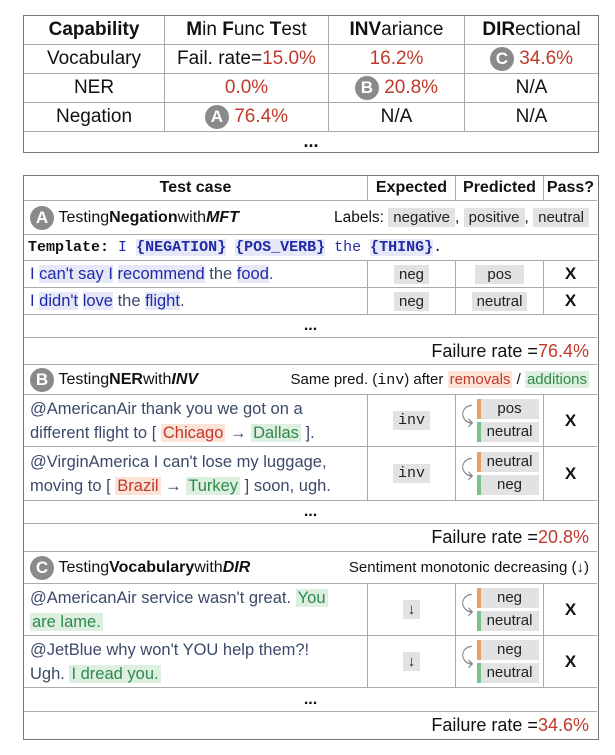 This screenshot has height=755, width=615. What do you see at coordinates (396, 88) in the screenshot?
I see `inv-rate: B 20.8%` at bounding box center [396, 88].